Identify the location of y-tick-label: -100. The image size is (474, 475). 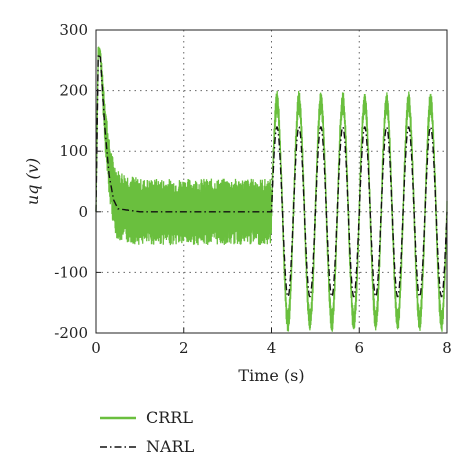
(71, 272).